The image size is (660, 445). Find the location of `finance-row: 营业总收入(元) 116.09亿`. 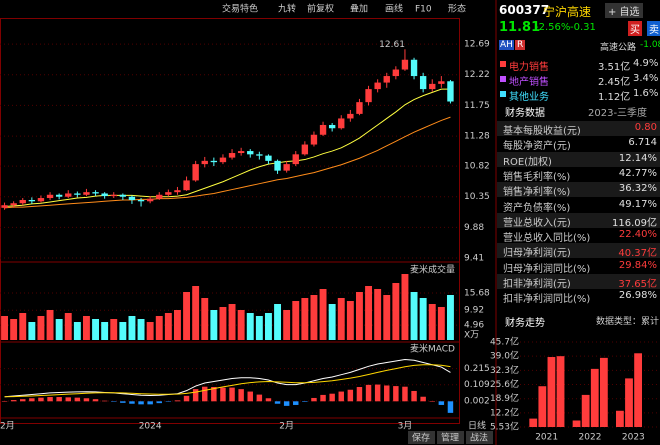

finance-row: 营业总收入(元) 116.09亿 is located at coordinates (578, 220).